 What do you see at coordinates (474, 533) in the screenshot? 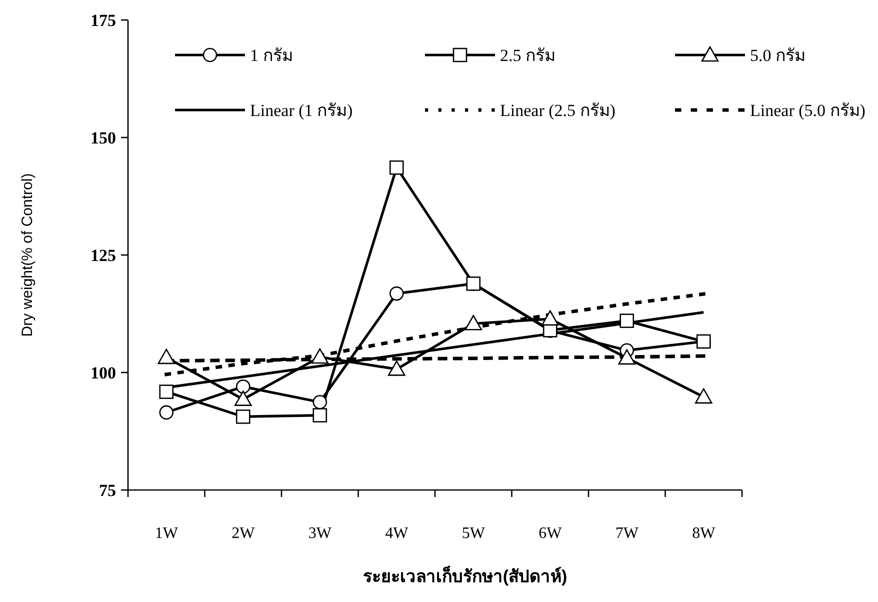
I see `x-tick-label: 5W` at bounding box center [474, 533].